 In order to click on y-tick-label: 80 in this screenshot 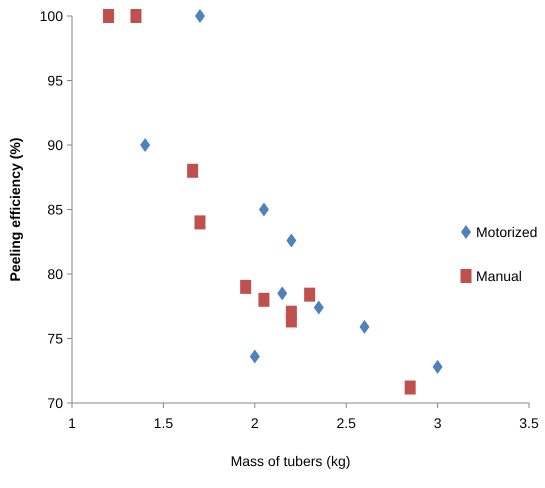, I will do `click(55, 274)`.